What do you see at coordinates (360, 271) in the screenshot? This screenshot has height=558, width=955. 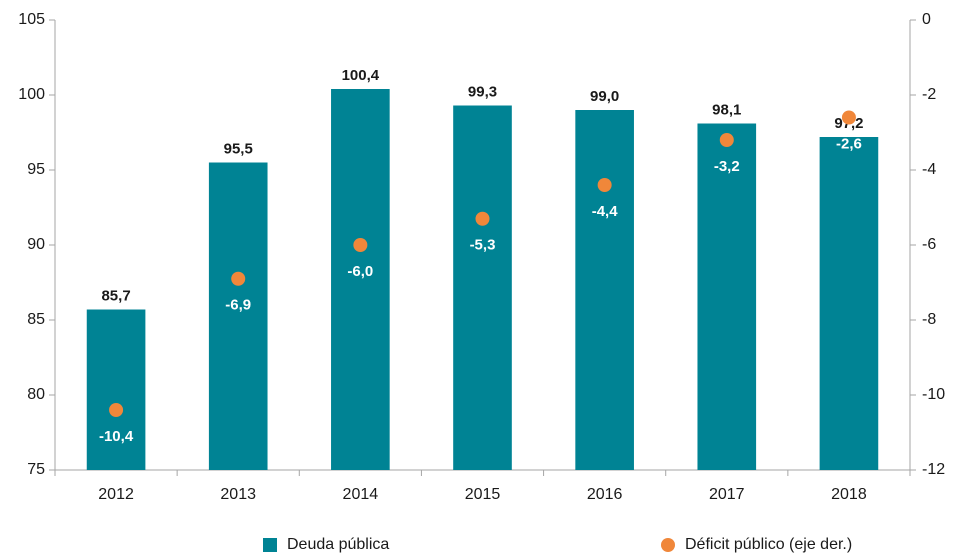 I see `dot-value-label: -6,0` at bounding box center [360, 271].